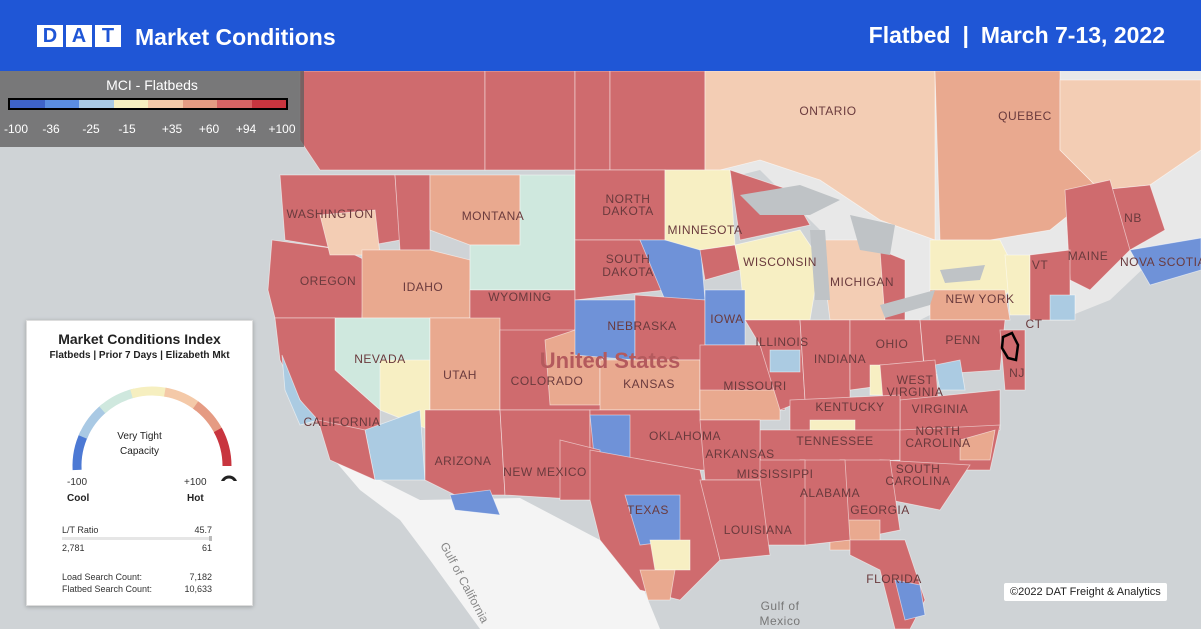 The height and width of the screenshot is (629, 1201). What do you see at coordinates (107, 589) in the screenshot?
I see `flatbed-search-label: Flatbed Search Count:` at bounding box center [107, 589].